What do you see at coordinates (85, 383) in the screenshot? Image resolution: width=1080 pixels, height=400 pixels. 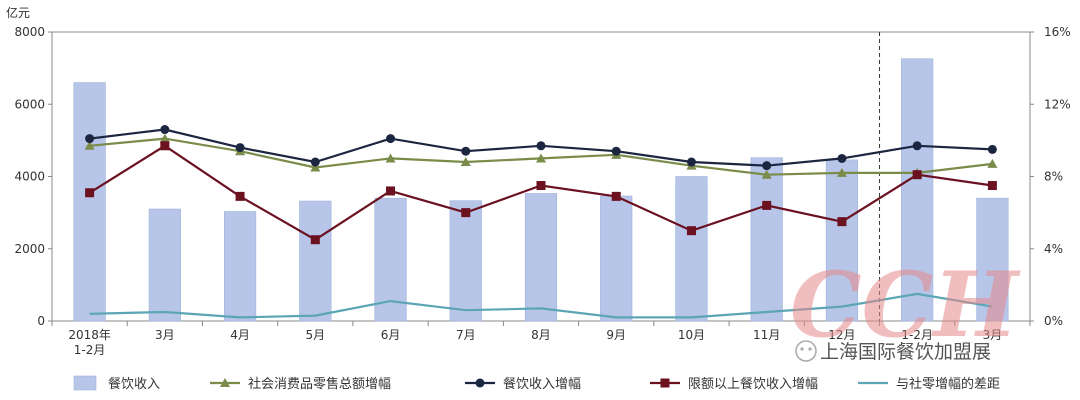 I see `legend-swatch` at bounding box center [85, 383].